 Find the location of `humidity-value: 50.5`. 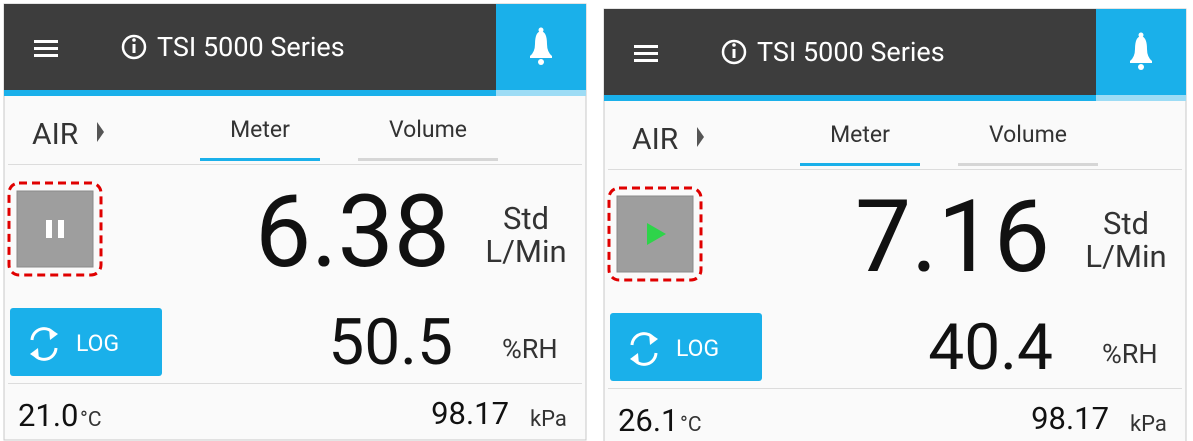

humidity-value: 50.5 is located at coordinates (390, 342).